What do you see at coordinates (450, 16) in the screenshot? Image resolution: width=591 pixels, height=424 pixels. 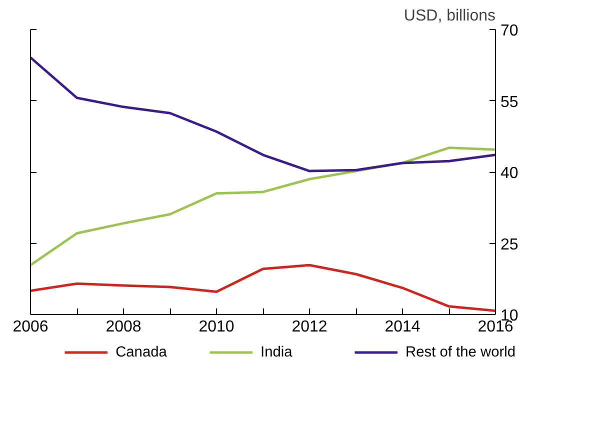 I see `y-axis-title: USD, billions` at bounding box center [450, 16].